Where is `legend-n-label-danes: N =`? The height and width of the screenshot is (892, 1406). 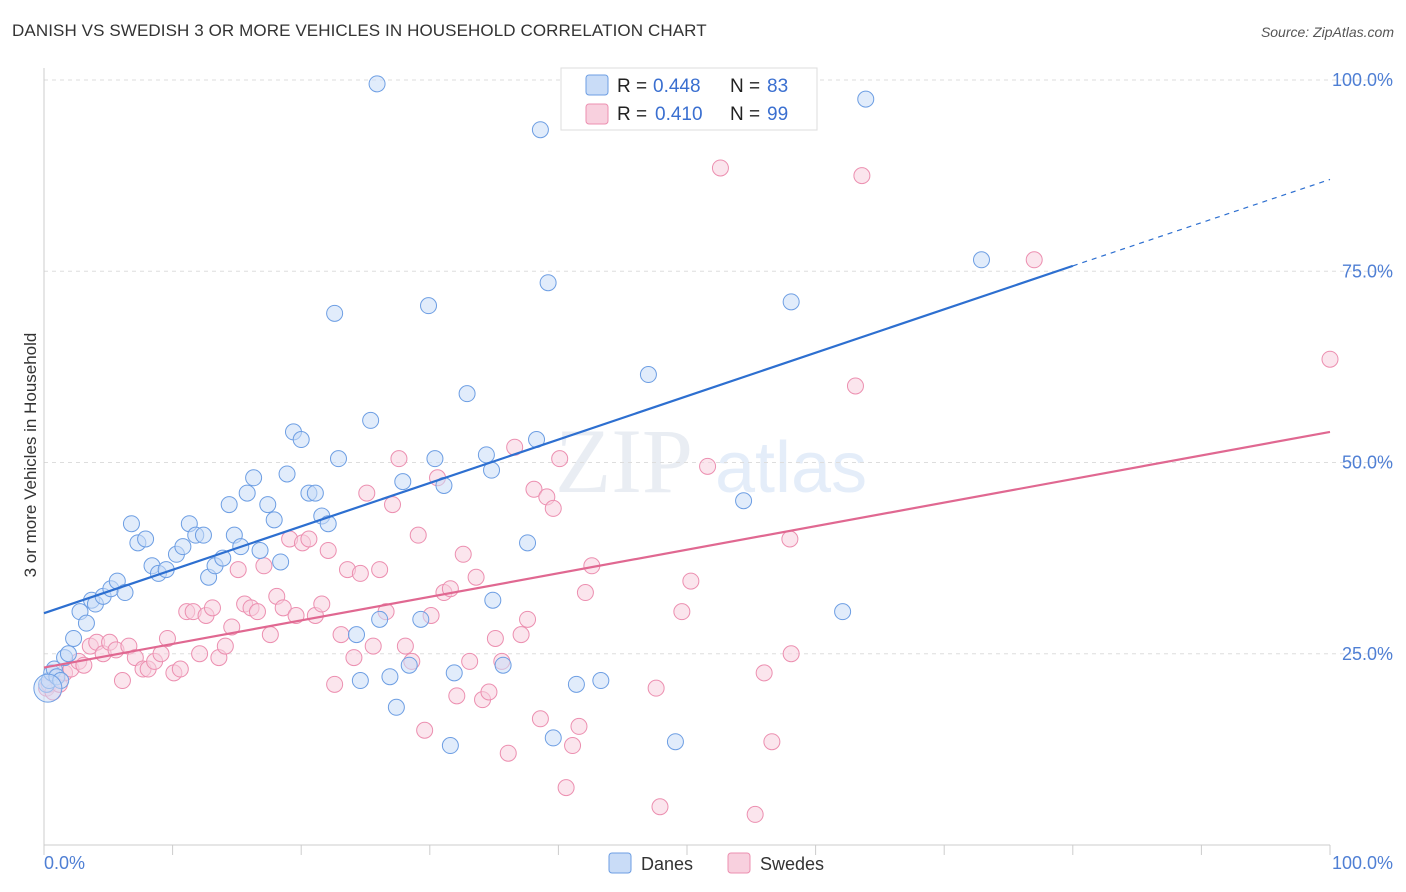
legend-n-label-danes: N = is located at coordinates (745, 86).